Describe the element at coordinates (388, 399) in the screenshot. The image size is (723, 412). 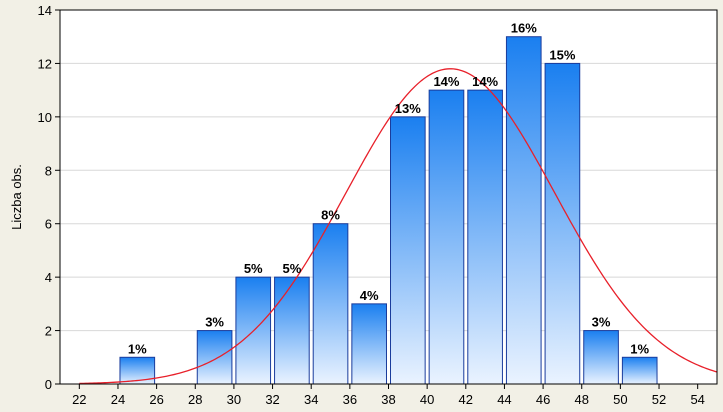
I see `x-tick-label: 38` at that location.